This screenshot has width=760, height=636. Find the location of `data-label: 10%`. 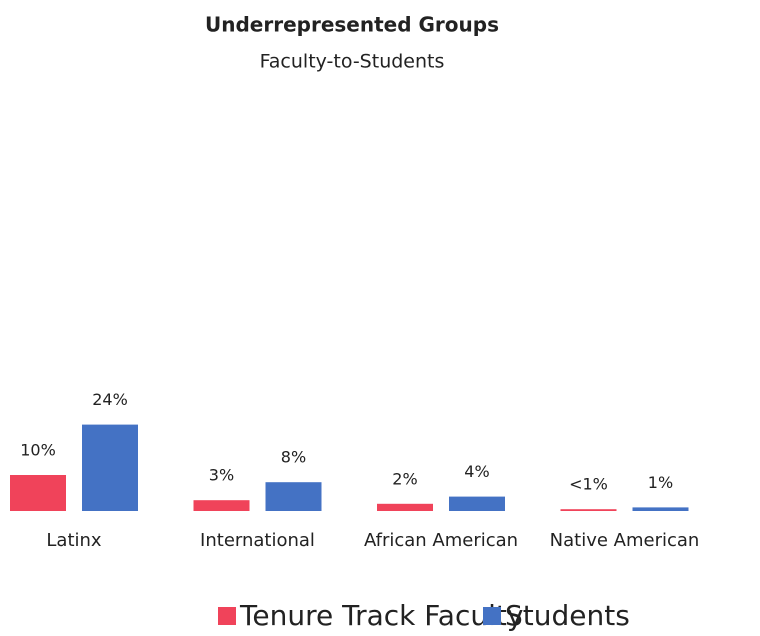

data-label: 10% is located at coordinates (38, 450).